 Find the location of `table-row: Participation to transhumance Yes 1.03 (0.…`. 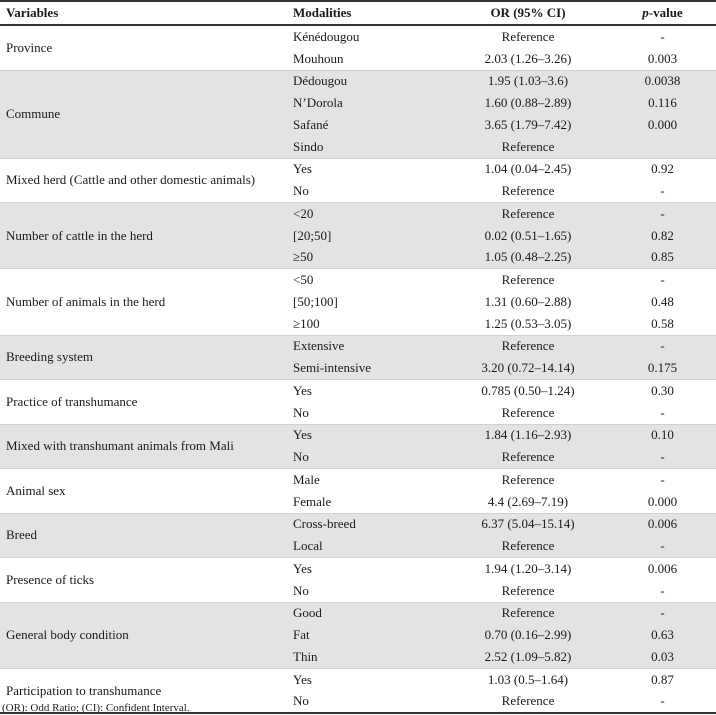

table-row: Participation to transhumance Yes 1.03 (0.… is located at coordinates (358, 683).